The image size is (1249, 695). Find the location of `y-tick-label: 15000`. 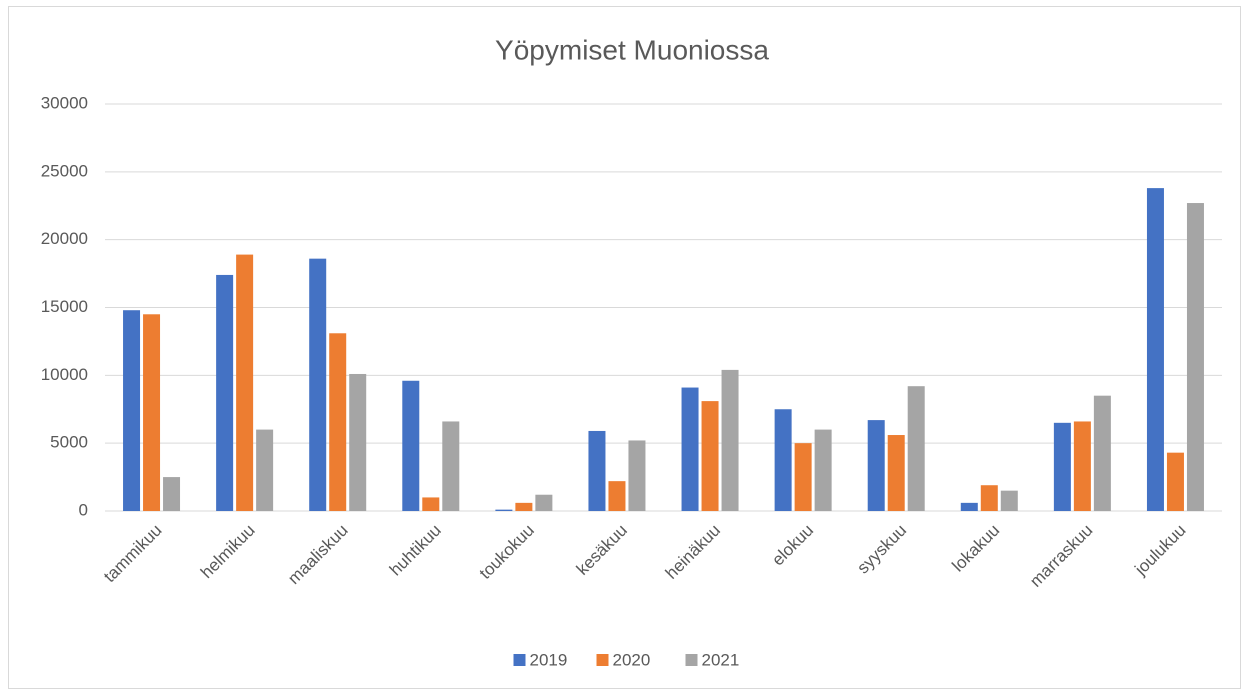

y-tick-label: 15000 is located at coordinates (64, 306).